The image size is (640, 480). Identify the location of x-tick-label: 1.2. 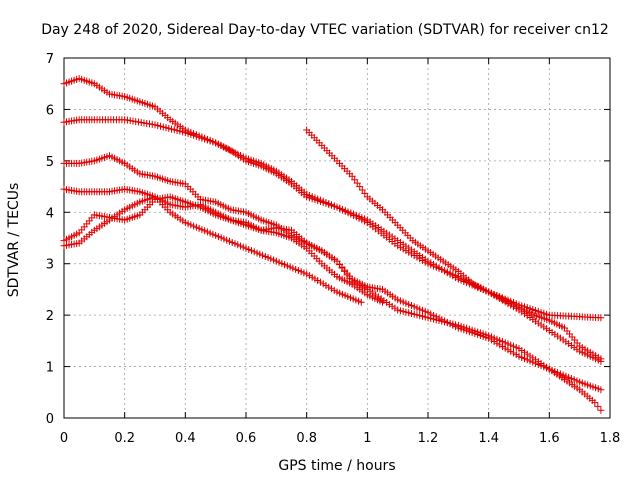
(428, 438).